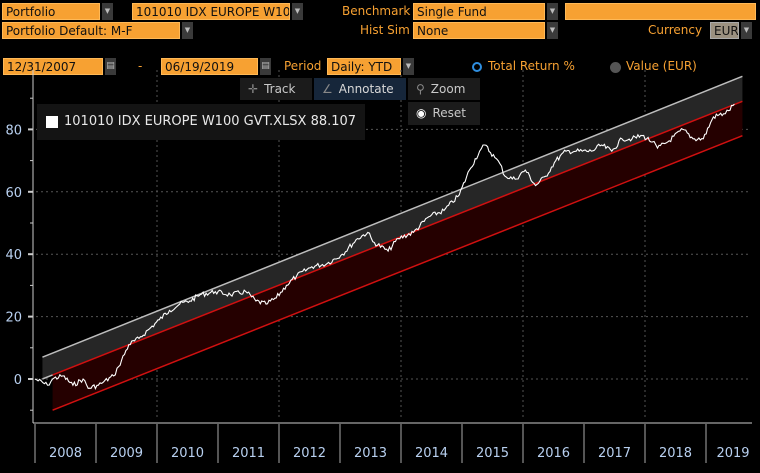  I want to click on x-tick-label: 2015, so click(492, 453).